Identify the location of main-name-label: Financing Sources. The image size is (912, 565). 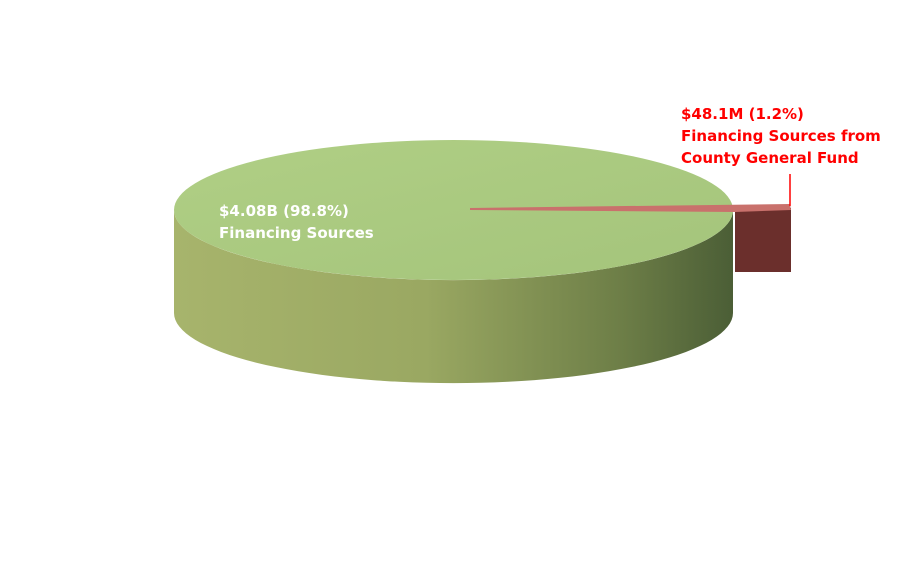
(296, 233).